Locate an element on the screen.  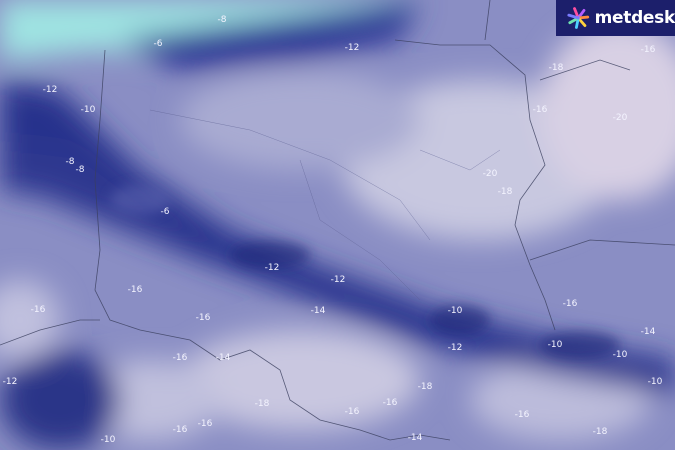
brand-name: metdesk is located at coordinates (634, 18).